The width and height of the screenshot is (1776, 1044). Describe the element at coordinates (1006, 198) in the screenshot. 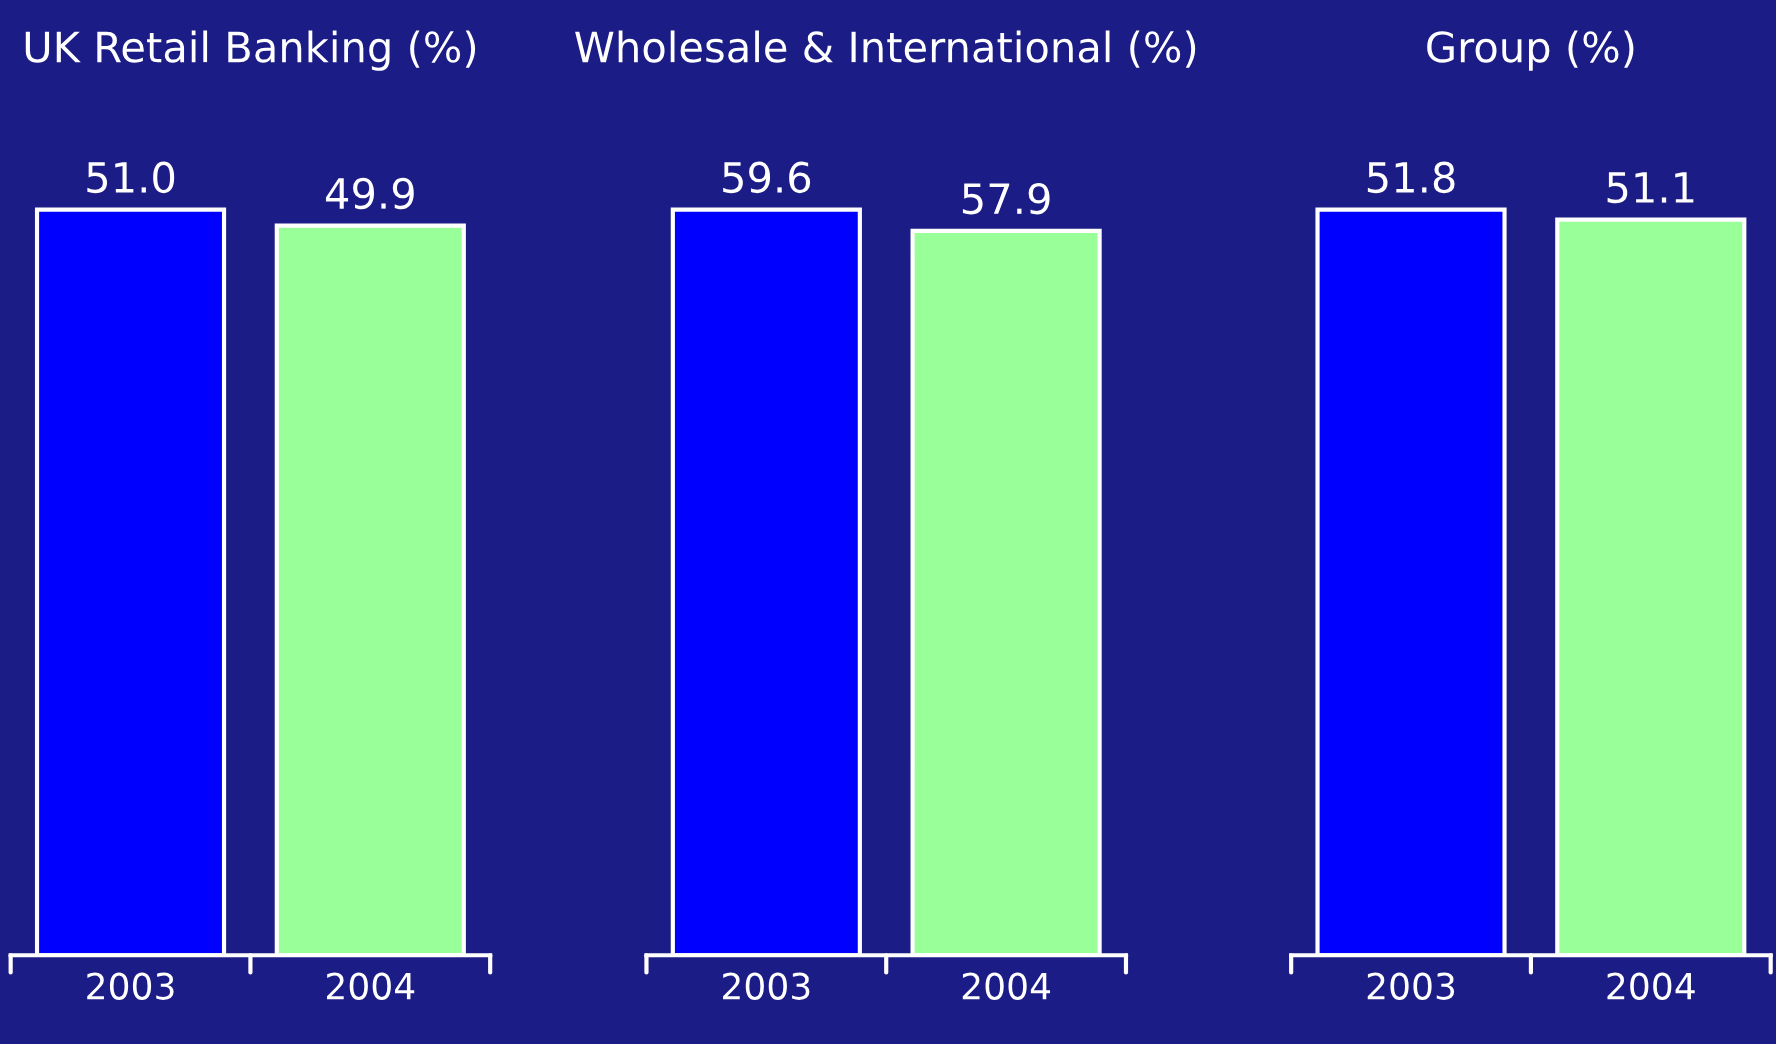

I see `data-label: 57.9` at that location.